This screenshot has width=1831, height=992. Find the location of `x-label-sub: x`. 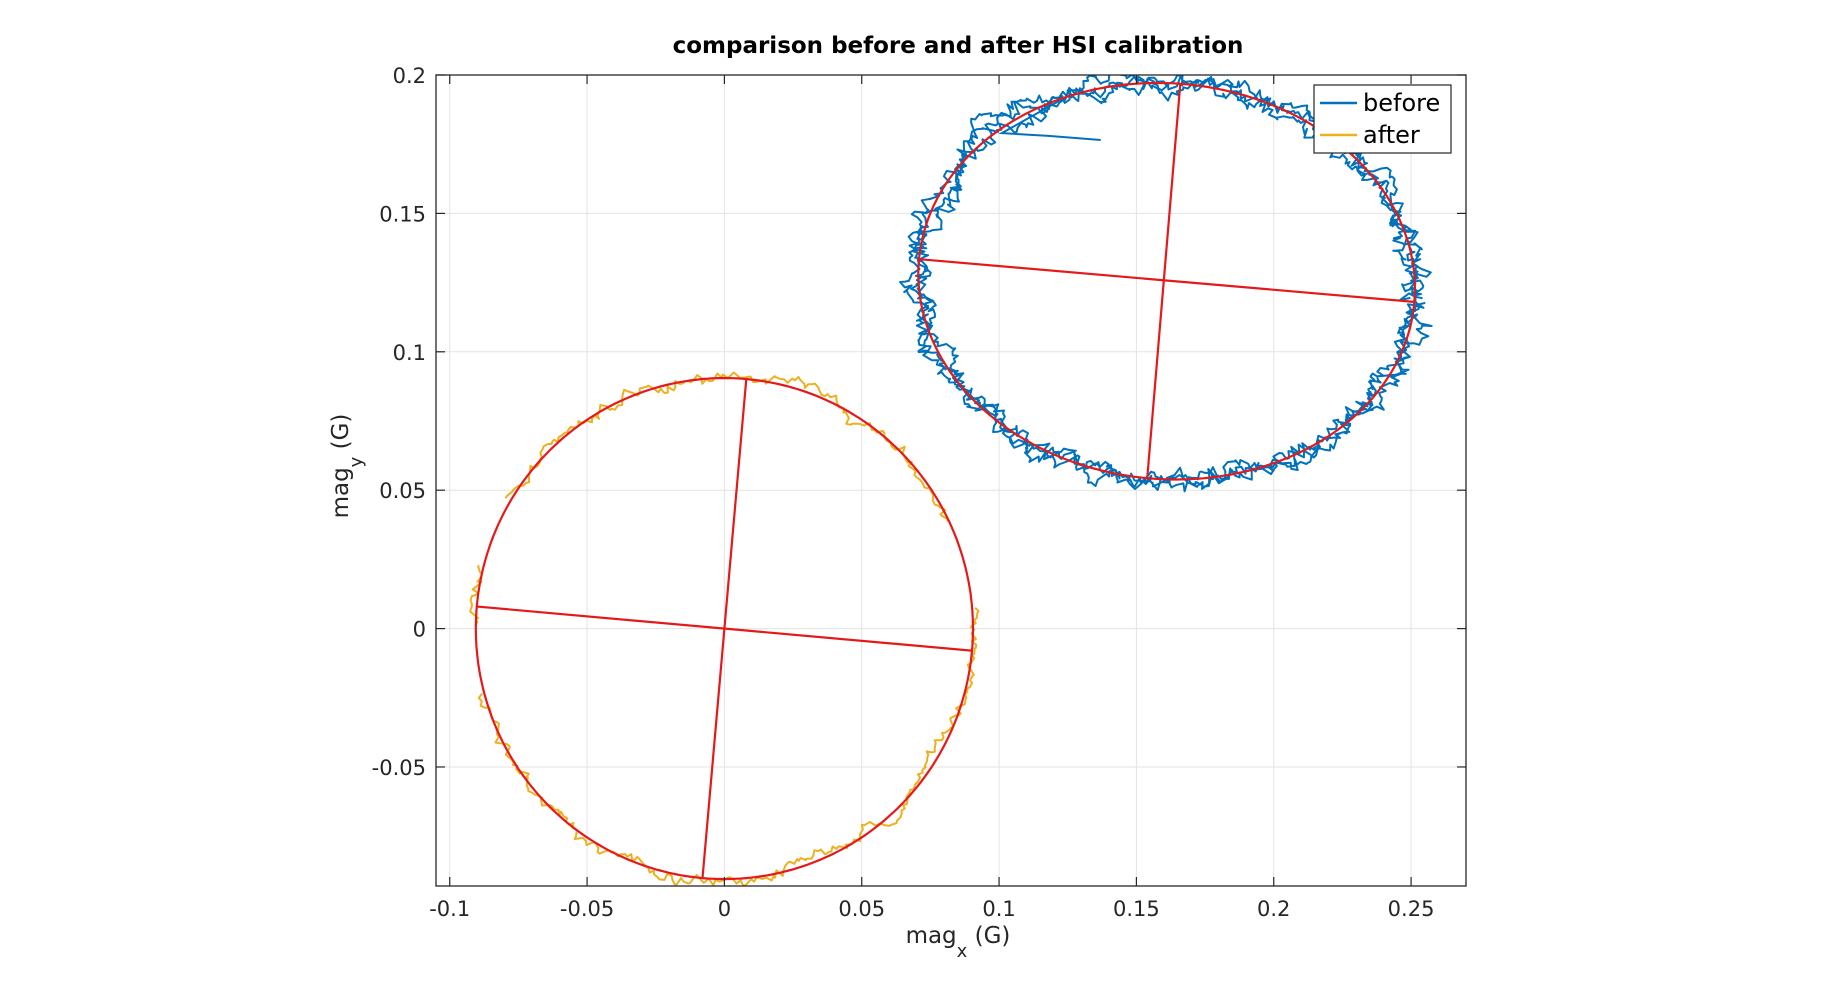

x-label-sub: x is located at coordinates (962, 951).